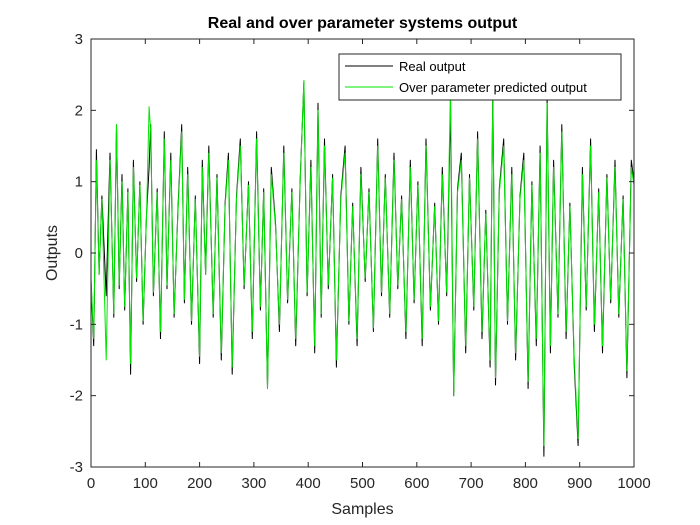 This screenshot has width=700, height=525. Describe the element at coordinates (493, 87) in the screenshot. I see `legend-label-predicted-output: Over parameter predicted output` at that location.